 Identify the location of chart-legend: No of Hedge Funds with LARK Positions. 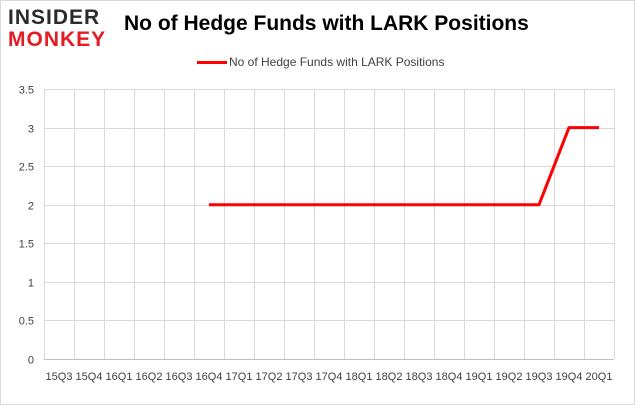
(320, 62).